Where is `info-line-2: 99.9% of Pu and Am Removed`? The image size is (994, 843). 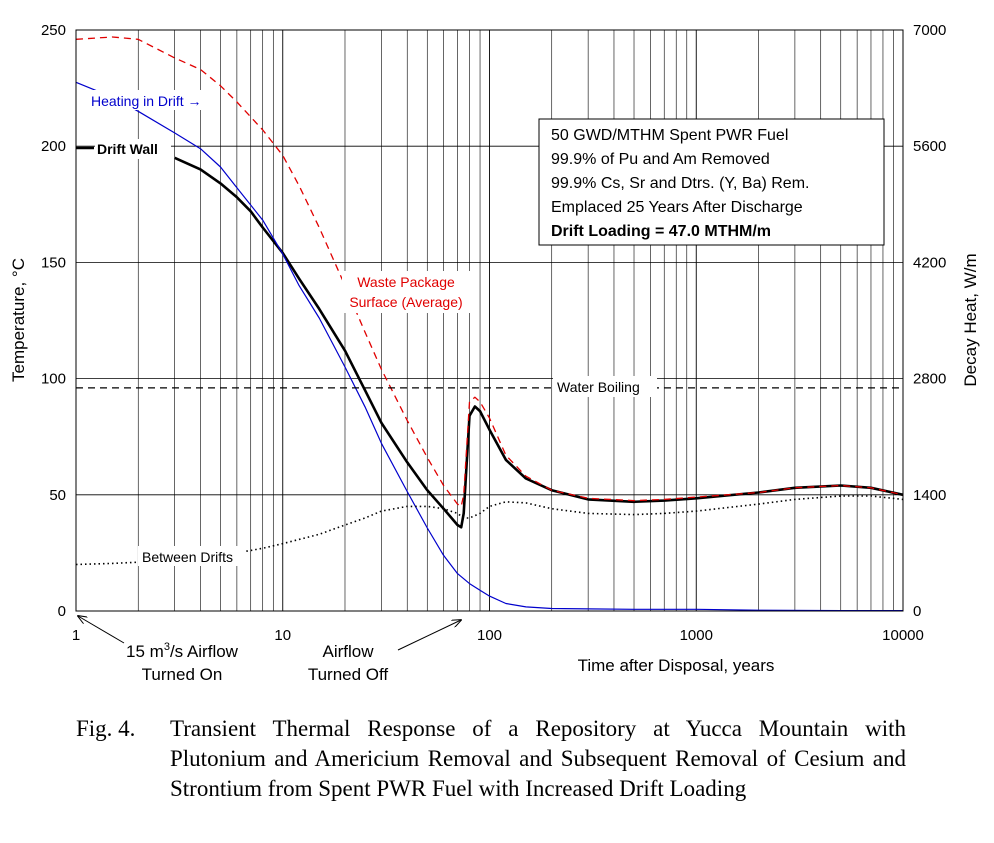
info-line-2: 99.9% of Pu and Am Removed is located at coordinates (660, 159).